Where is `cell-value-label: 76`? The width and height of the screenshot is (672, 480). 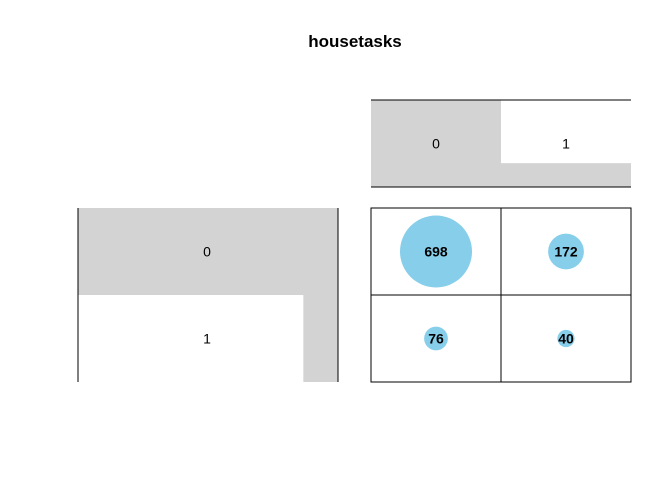 cell-value-label: 76 is located at coordinates (436, 339).